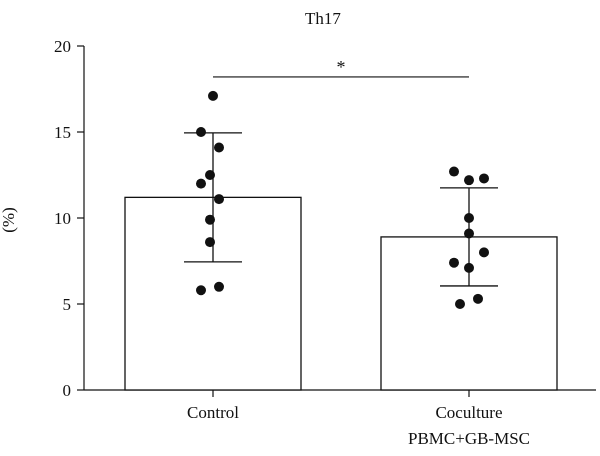 This screenshot has height=456, width=600. What do you see at coordinates (67, 304) in the screenshot?
I see `y-tick-label: 5` at bounding box center [67, 304].